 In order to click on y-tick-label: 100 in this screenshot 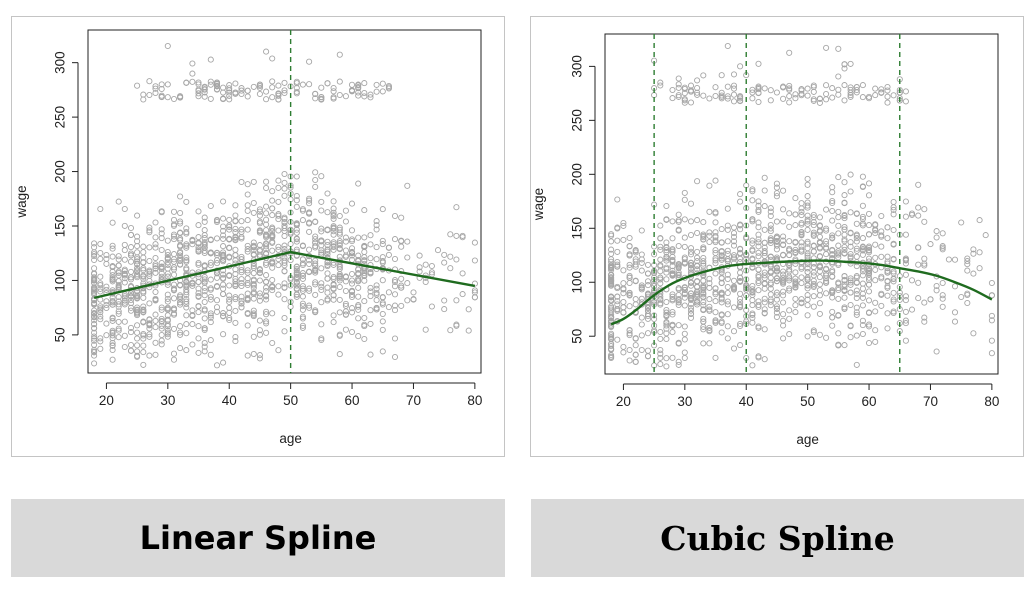, I will do `click(577, 282)`.